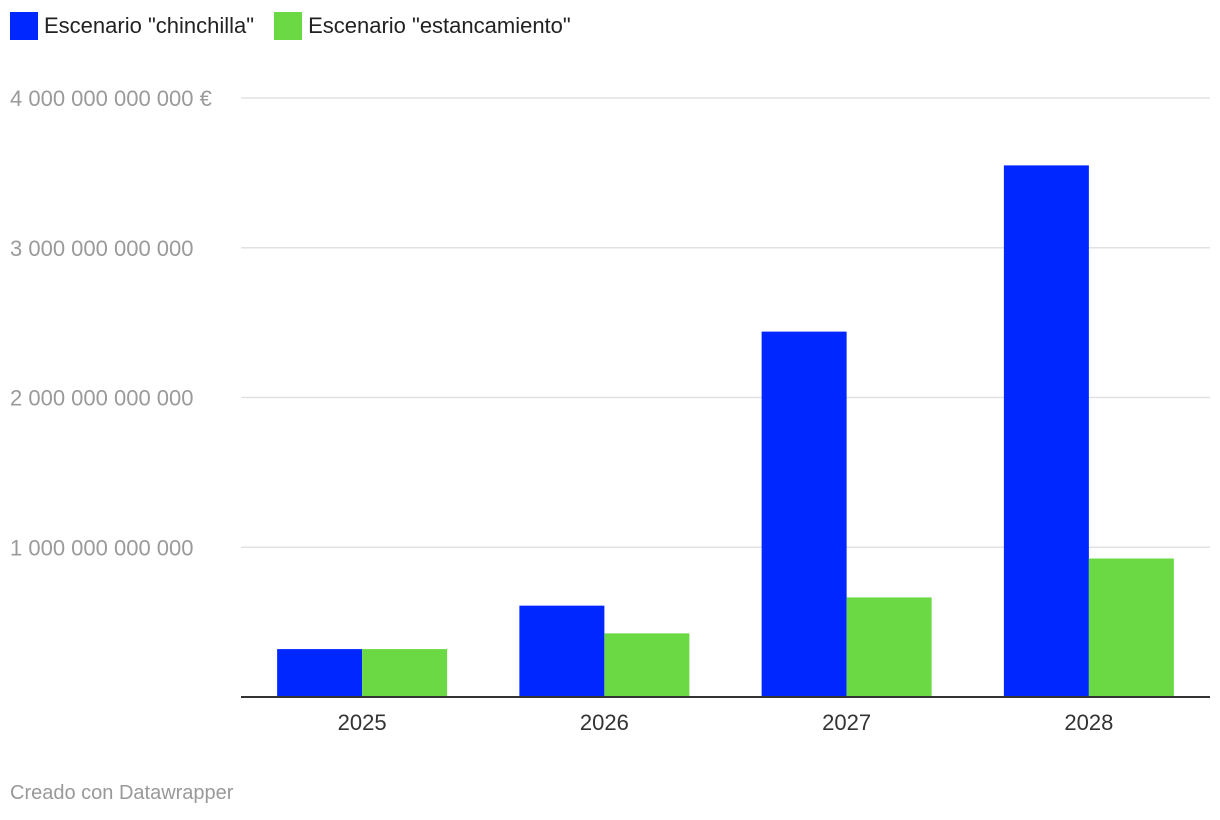 The image size is (1220, 820). Describe the element at coordinates (604, 722) in the screenshot. I see `x-tick-label: 2026` at that location.